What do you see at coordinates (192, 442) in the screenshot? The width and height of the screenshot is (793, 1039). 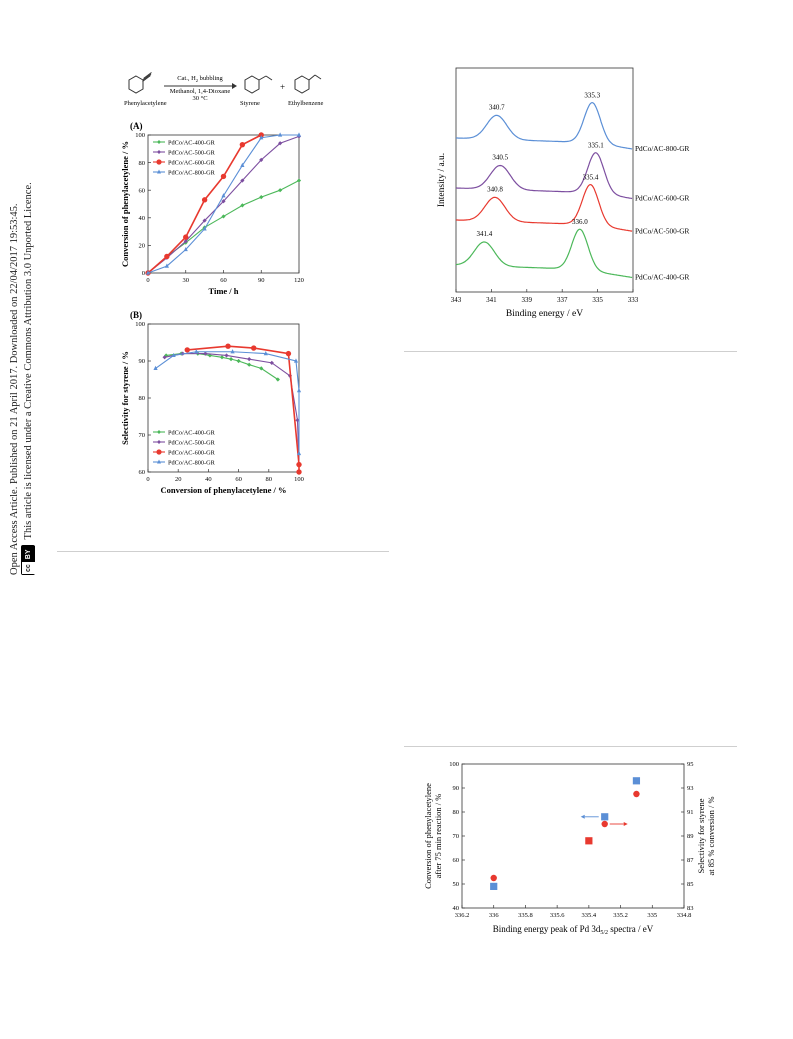 I see `legend-label: PdCo/AC-500-GR` at bounding box center [192, 442].